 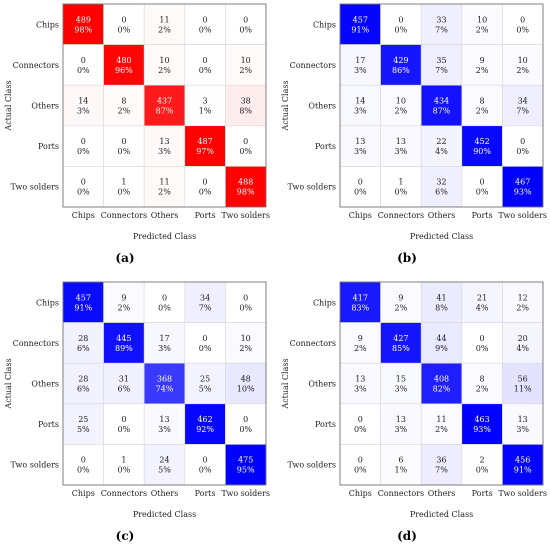 I want to click on cell-count: 36, so click(x=441, y=460).